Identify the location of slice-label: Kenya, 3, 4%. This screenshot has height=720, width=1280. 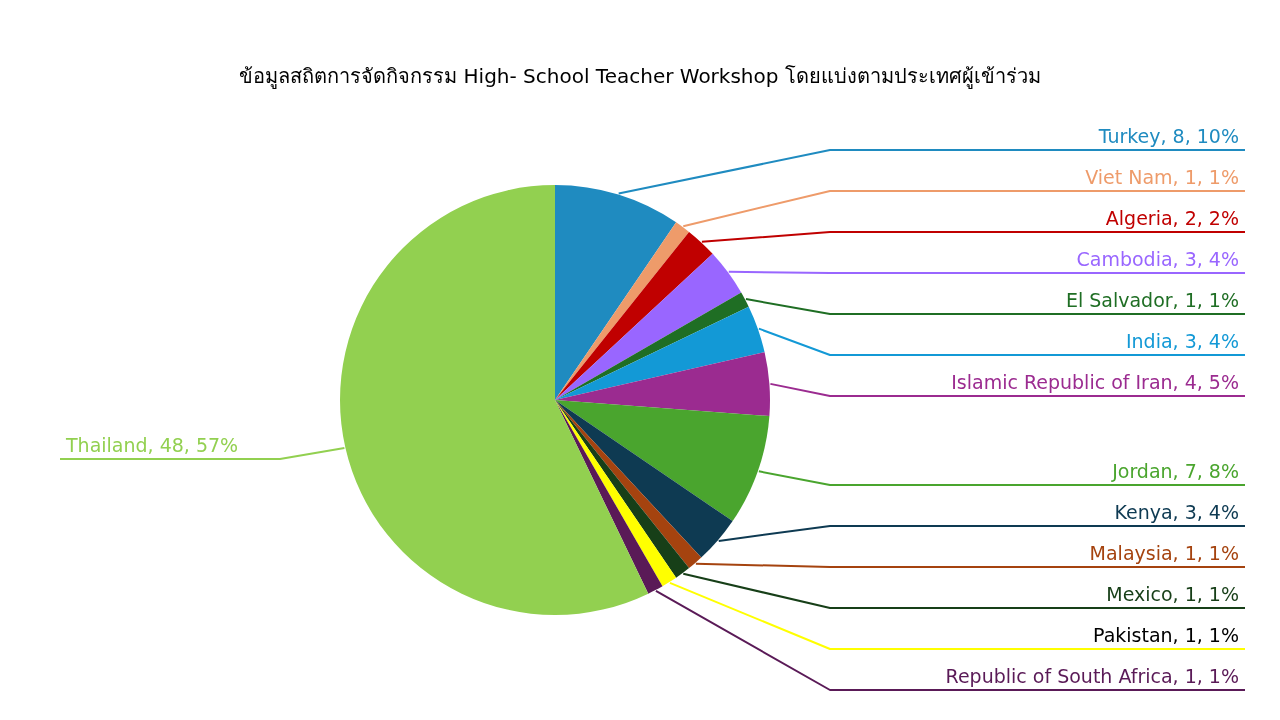
(1176, 512).